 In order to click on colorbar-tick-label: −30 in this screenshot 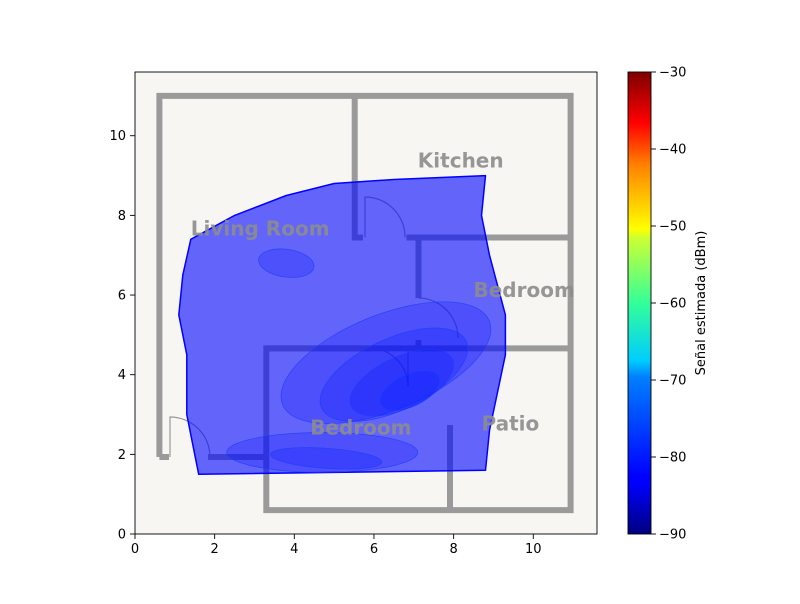, I will do `click(672, 73)`.